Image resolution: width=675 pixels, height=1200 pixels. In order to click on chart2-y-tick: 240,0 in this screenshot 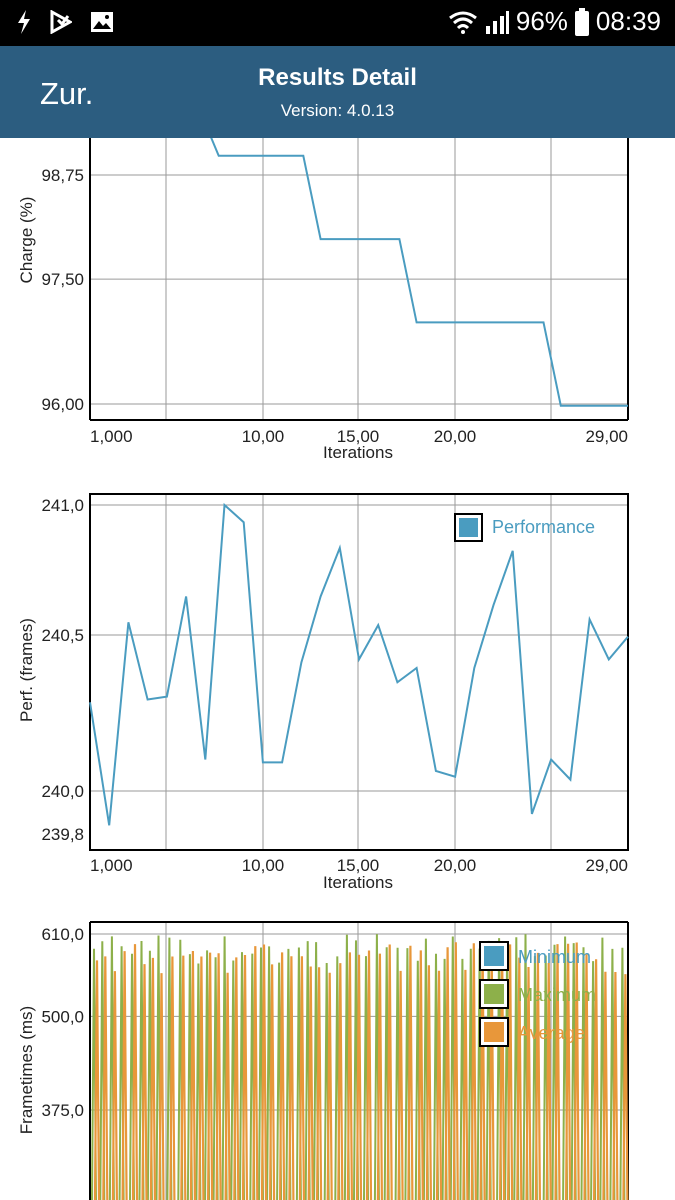, I will do `click(62, 791)`.